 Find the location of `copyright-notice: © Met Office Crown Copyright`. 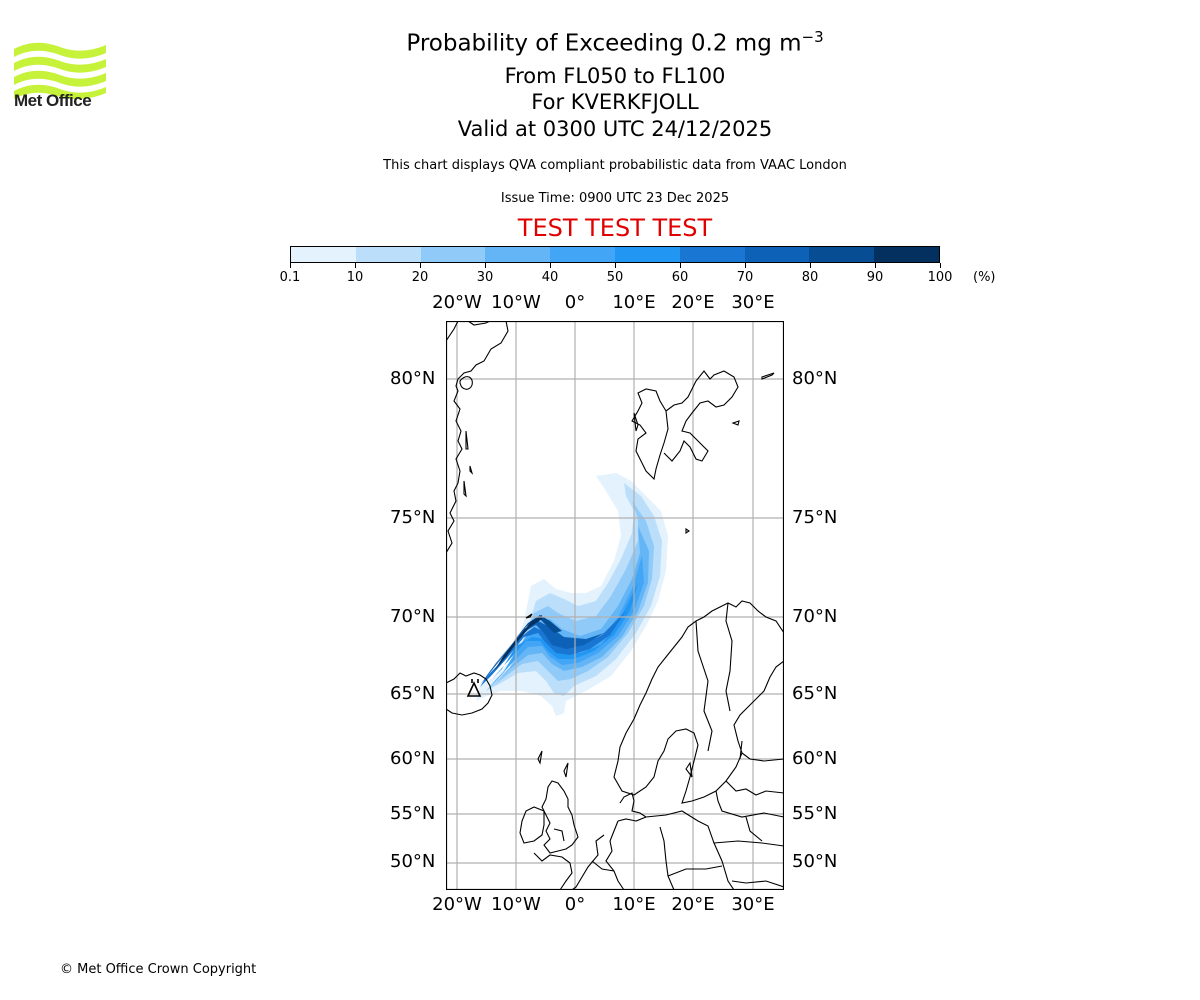

copyright-notice: © Met Office Crown Copyright is located at coordinates (158, 969).